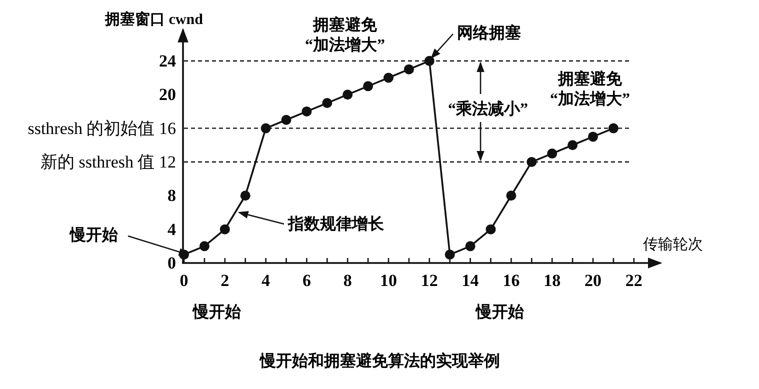 The image size is (759, 389). Describe the element at coordinates (552, 280) in the screenshot. I see `x-tick-label: 18` at that location.